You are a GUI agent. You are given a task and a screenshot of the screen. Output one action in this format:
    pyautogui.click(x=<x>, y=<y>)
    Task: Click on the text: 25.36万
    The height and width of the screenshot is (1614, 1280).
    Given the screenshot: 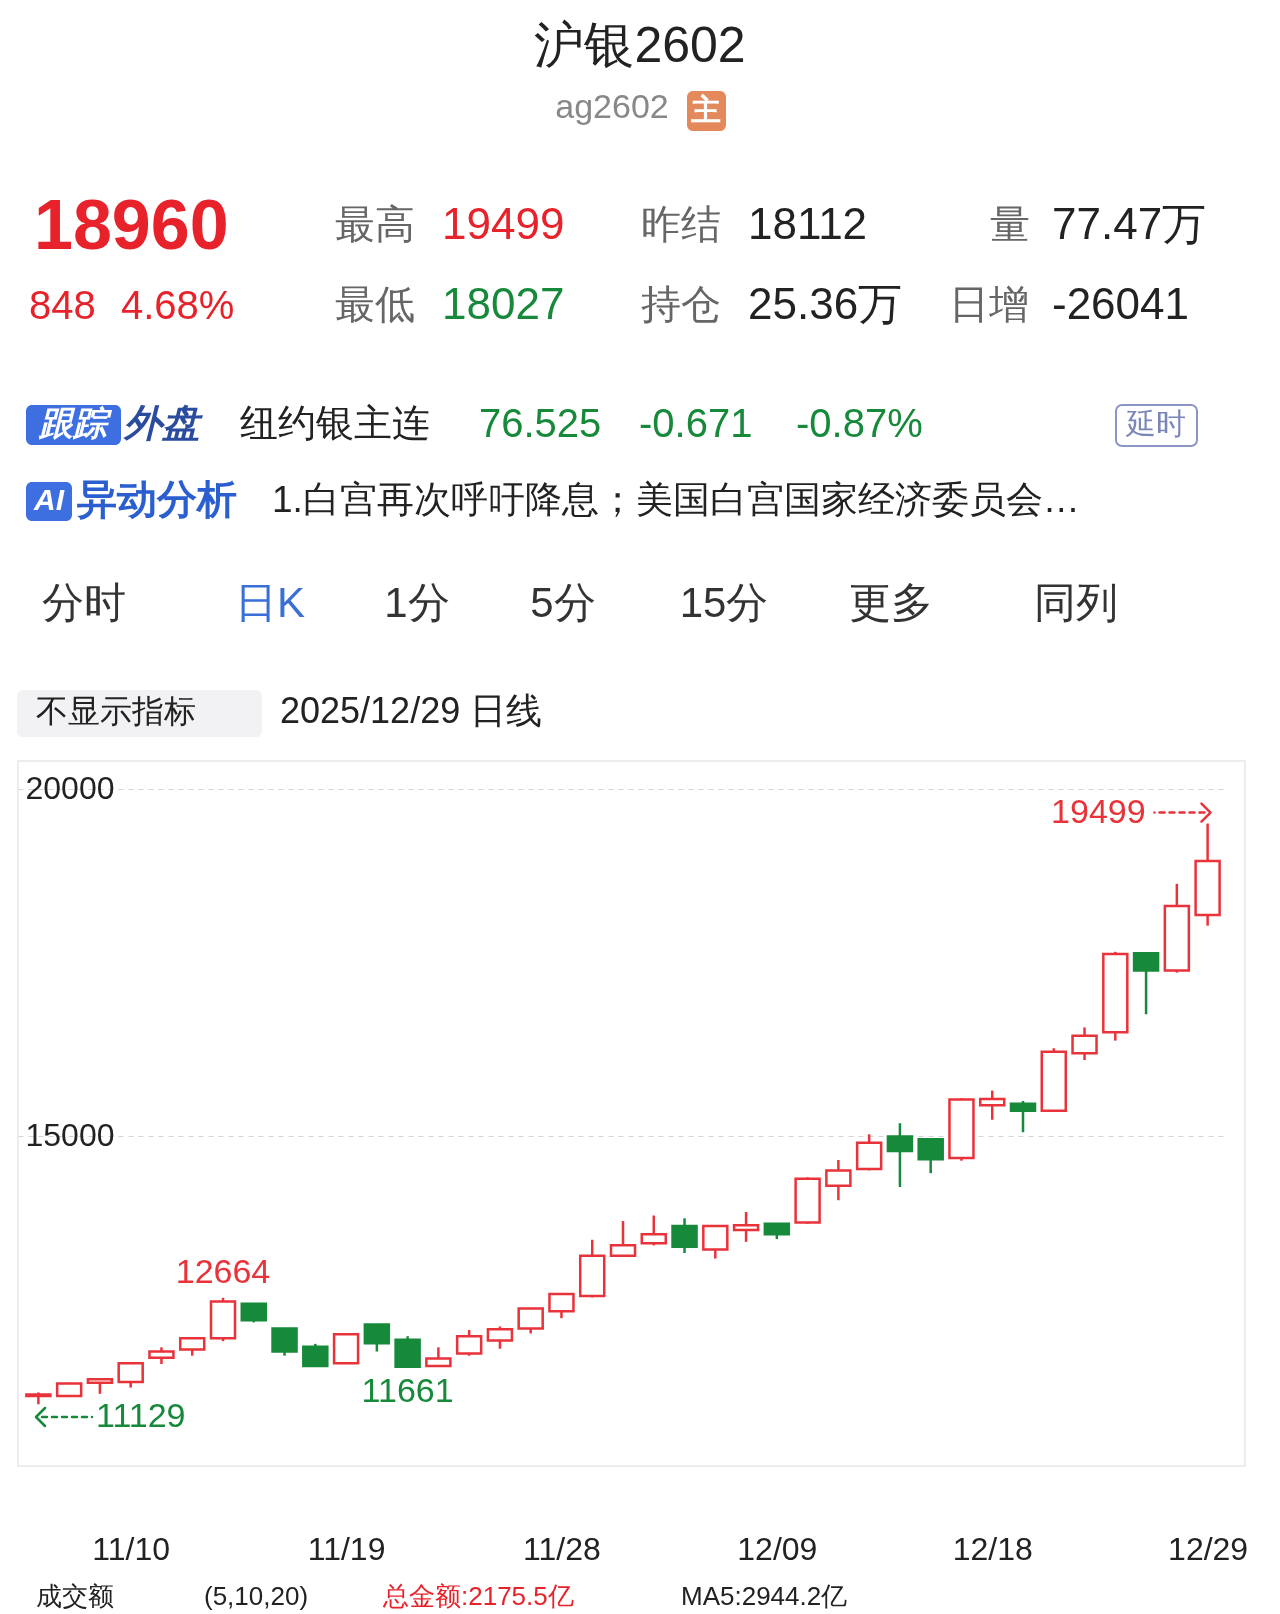 What is the action you would take?
    pyautogui.click(x=825, y=303)
    